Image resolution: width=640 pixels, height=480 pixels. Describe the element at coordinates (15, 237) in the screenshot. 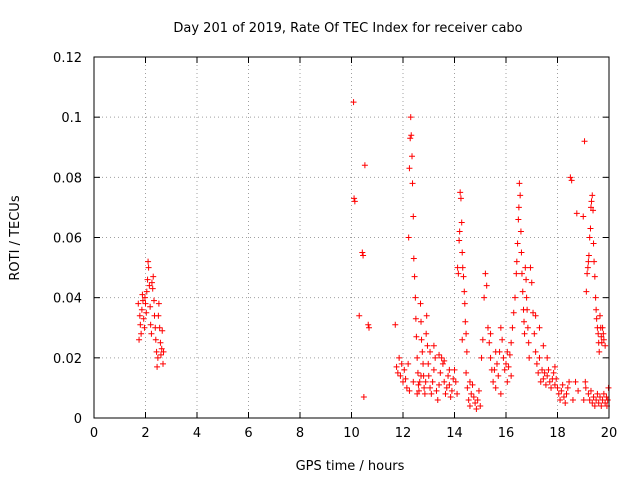

I see `y-axis-label: ROTI / TECUs` at that location.